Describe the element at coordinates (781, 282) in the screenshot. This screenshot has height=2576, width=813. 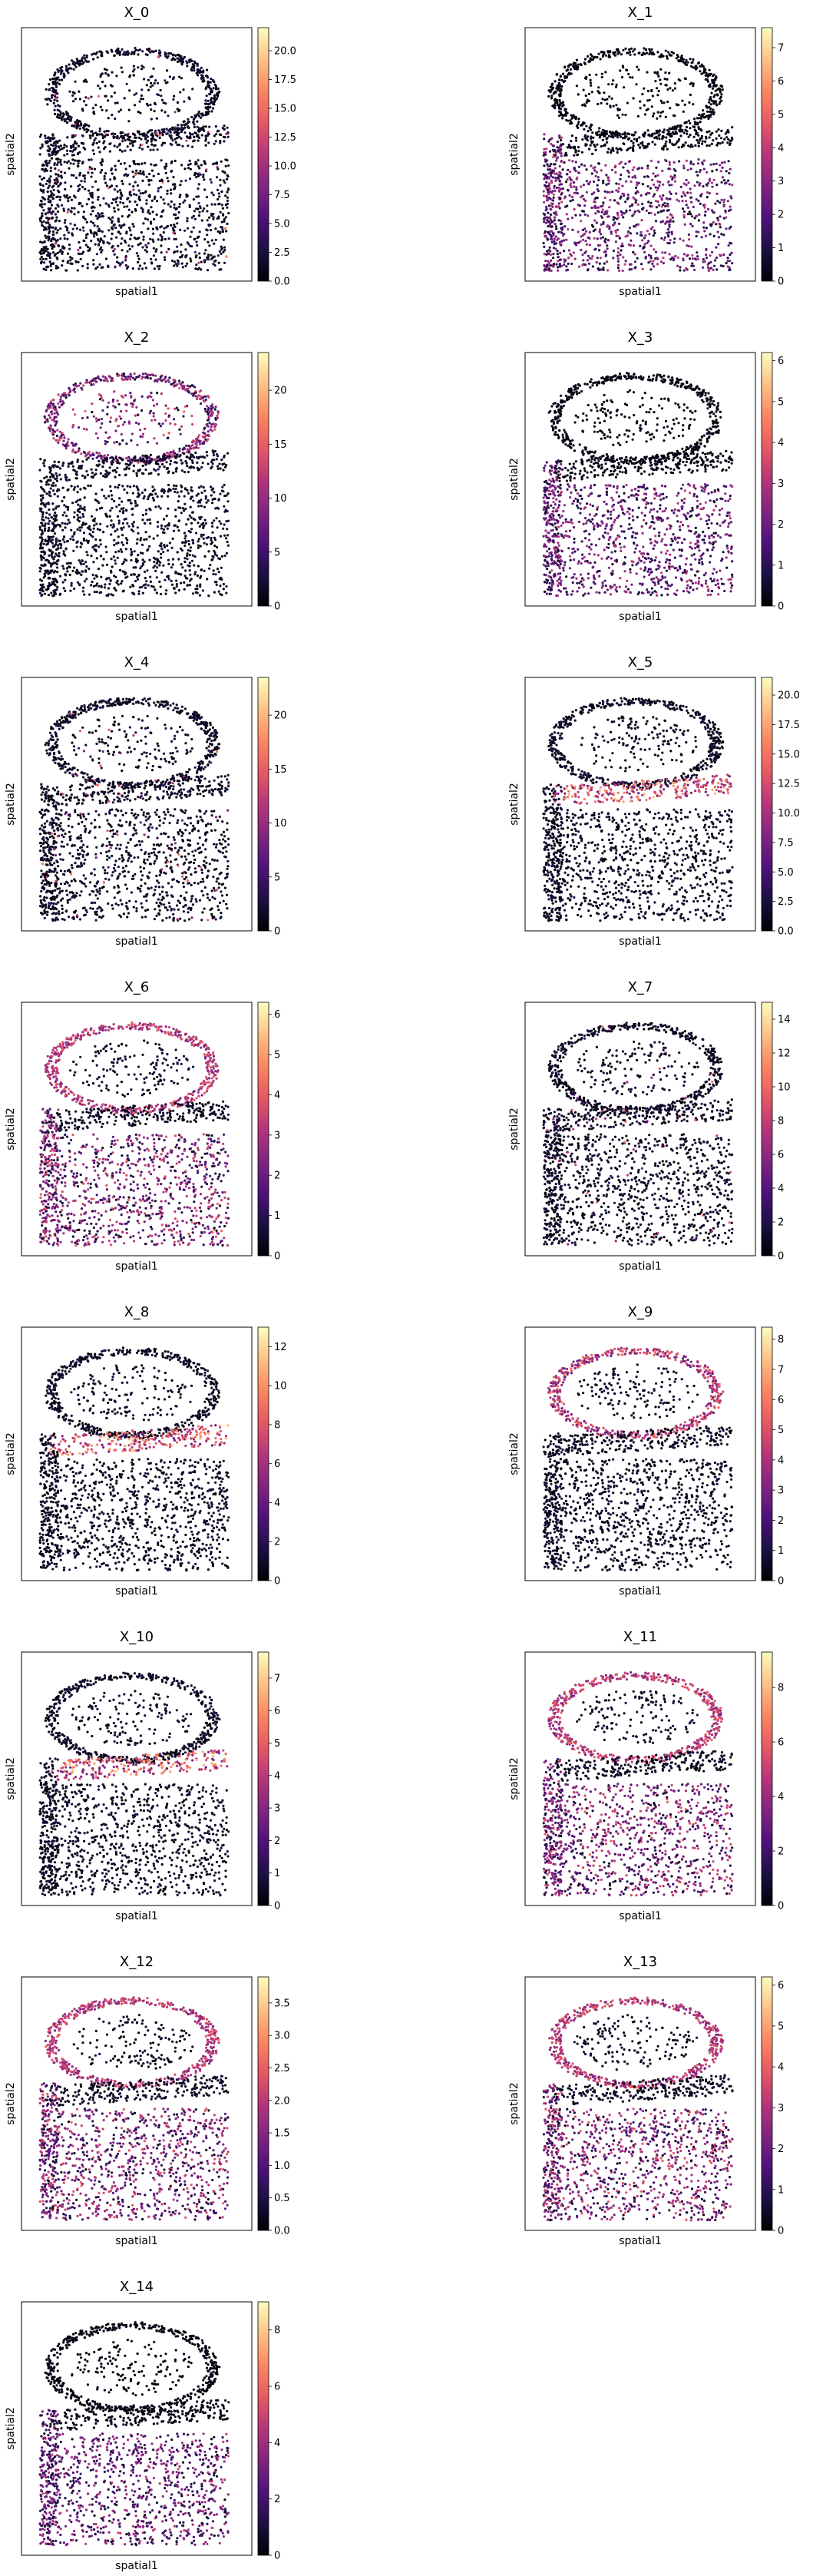
I see `colorbar-tick-label: 0` at that location.